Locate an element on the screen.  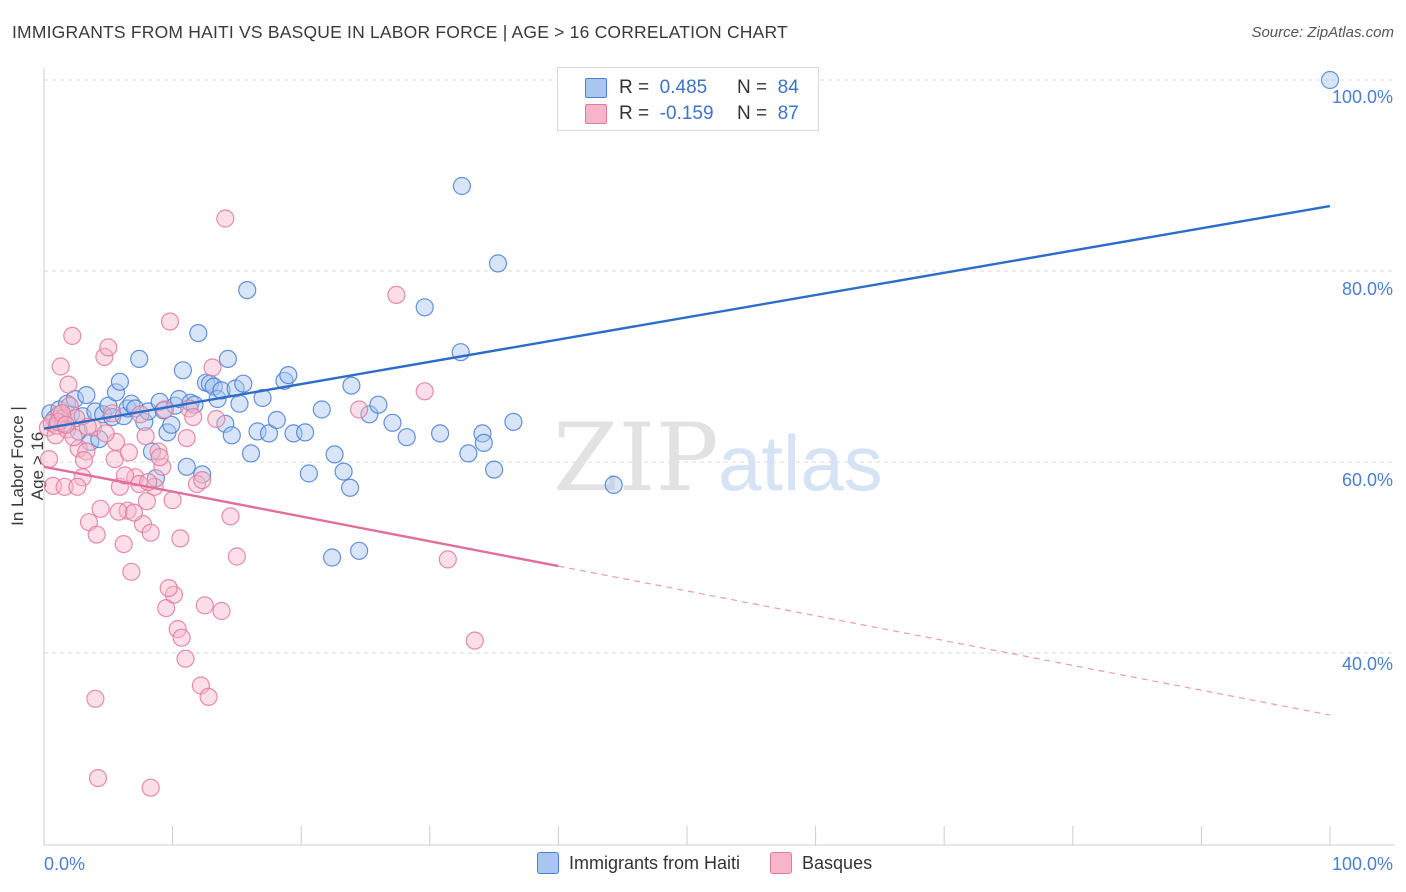
y-tick-label-80: 80.0% is located at coordinates (1367, 289).